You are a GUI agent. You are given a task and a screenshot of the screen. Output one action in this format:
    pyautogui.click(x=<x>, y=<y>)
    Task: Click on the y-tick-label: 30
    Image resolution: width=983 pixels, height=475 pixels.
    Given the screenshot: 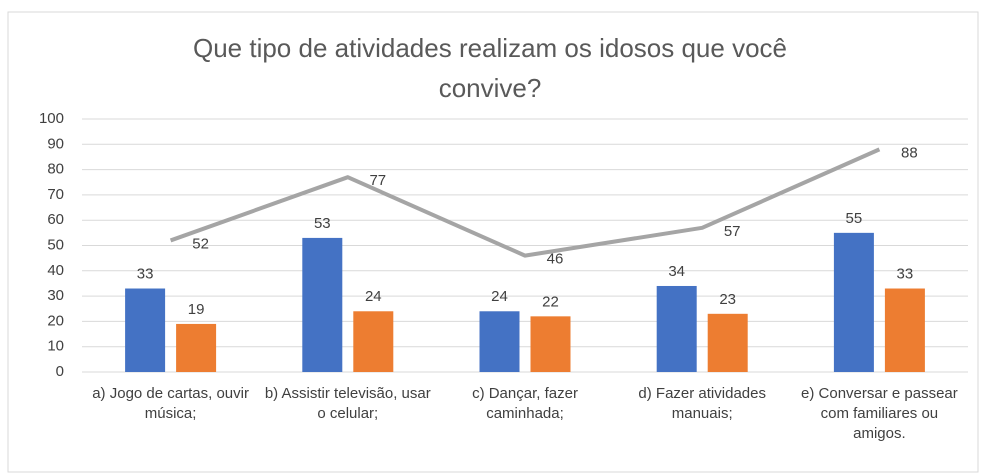 What is the action you would take?
    pyautogui.click(x=55, y=295)
    